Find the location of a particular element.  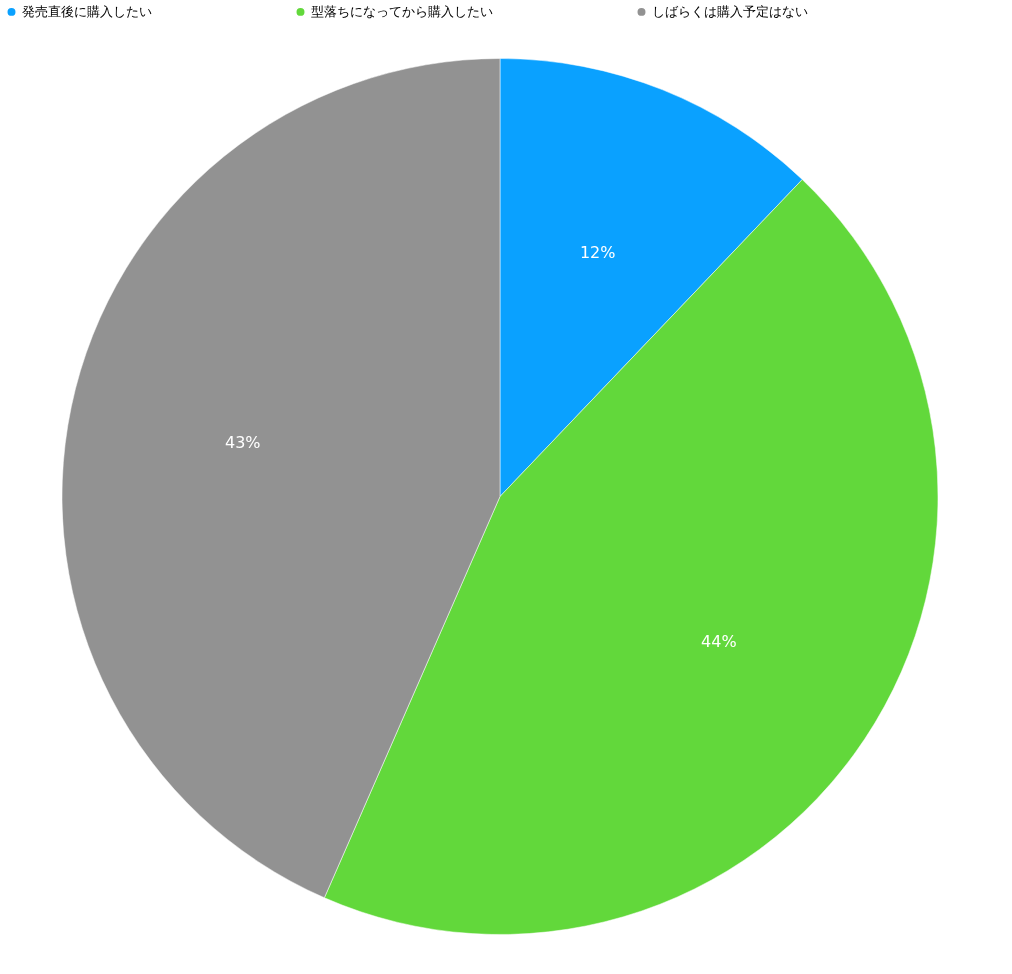

legend-label: 発売直後に購入したい is located at coordinates (87, 11).